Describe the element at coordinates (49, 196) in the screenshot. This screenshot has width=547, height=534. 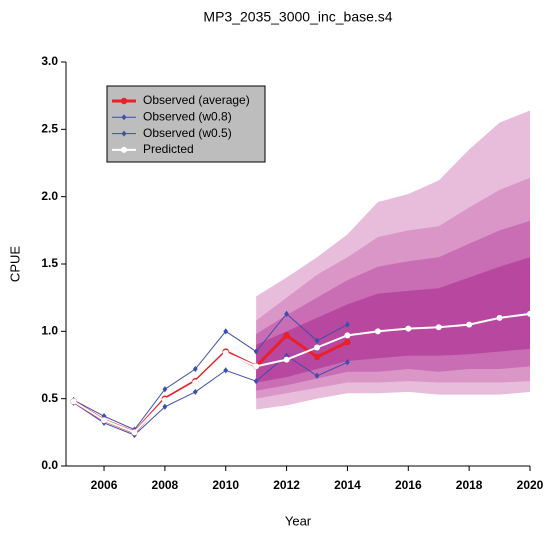
I see `y-tick-label: 2.0` at that location.